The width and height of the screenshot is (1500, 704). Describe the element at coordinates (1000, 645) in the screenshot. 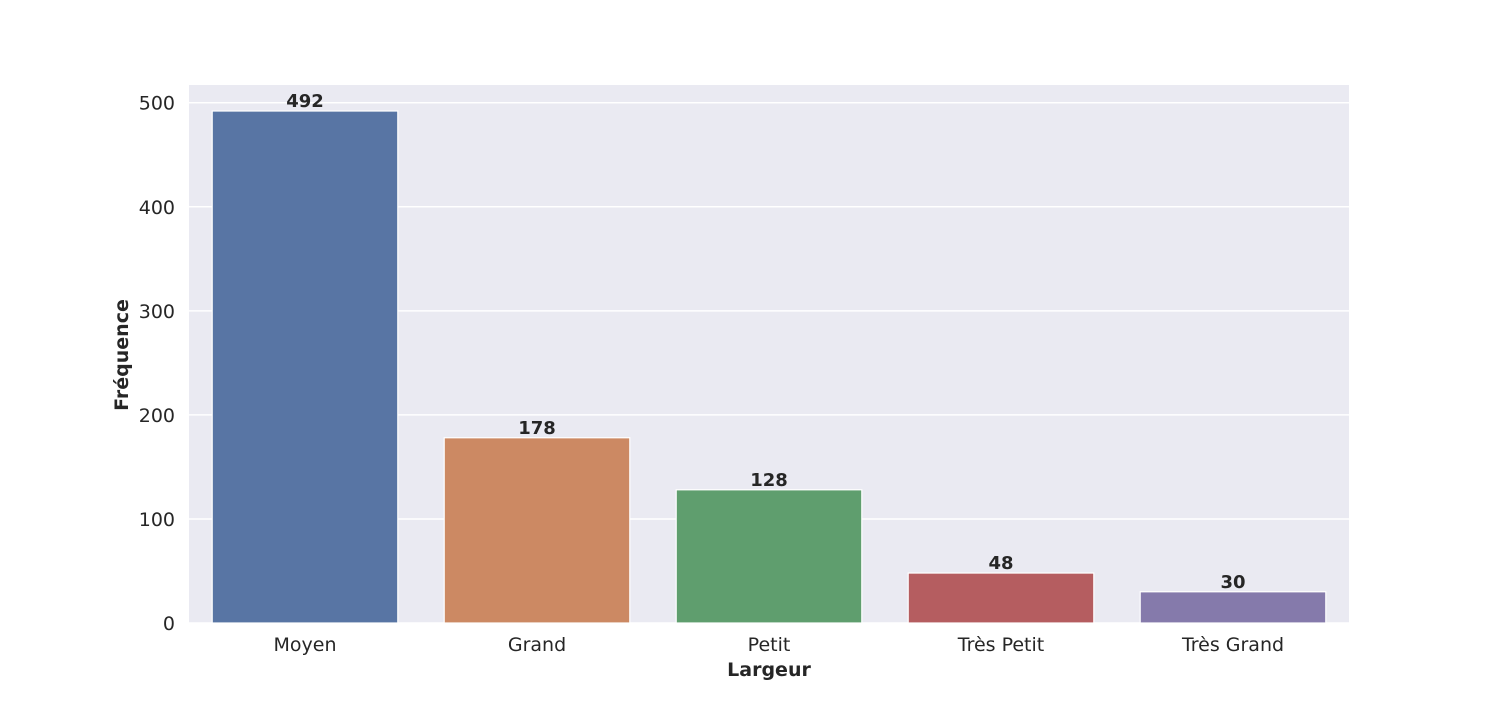

I see `x-tick-label: Très Petit` at that location.